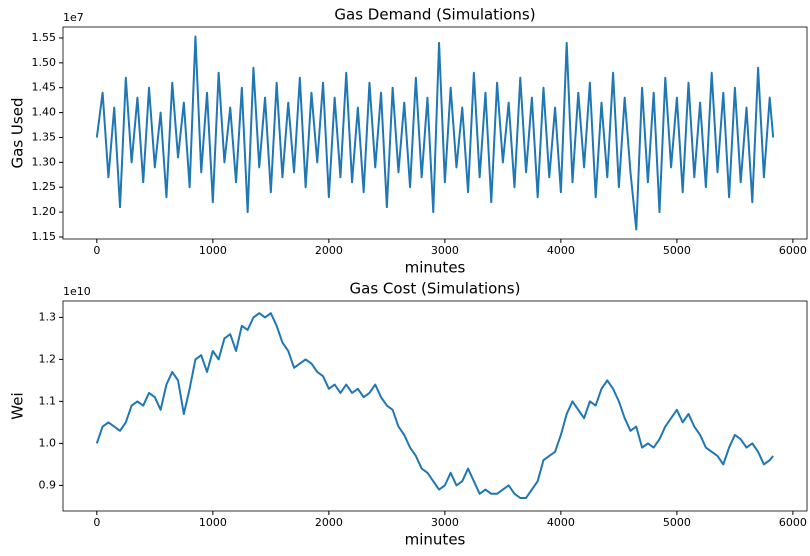  I want to click on y-tick-label: 1.20, so click(44, 211).